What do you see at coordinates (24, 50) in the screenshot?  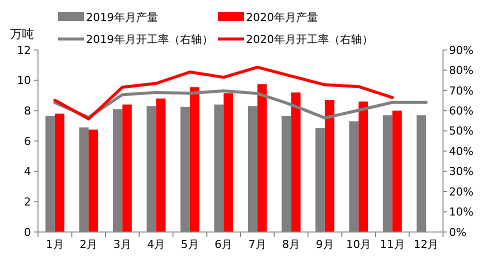 I see `y-tick-label: 12` at bounding box center [24, 50].